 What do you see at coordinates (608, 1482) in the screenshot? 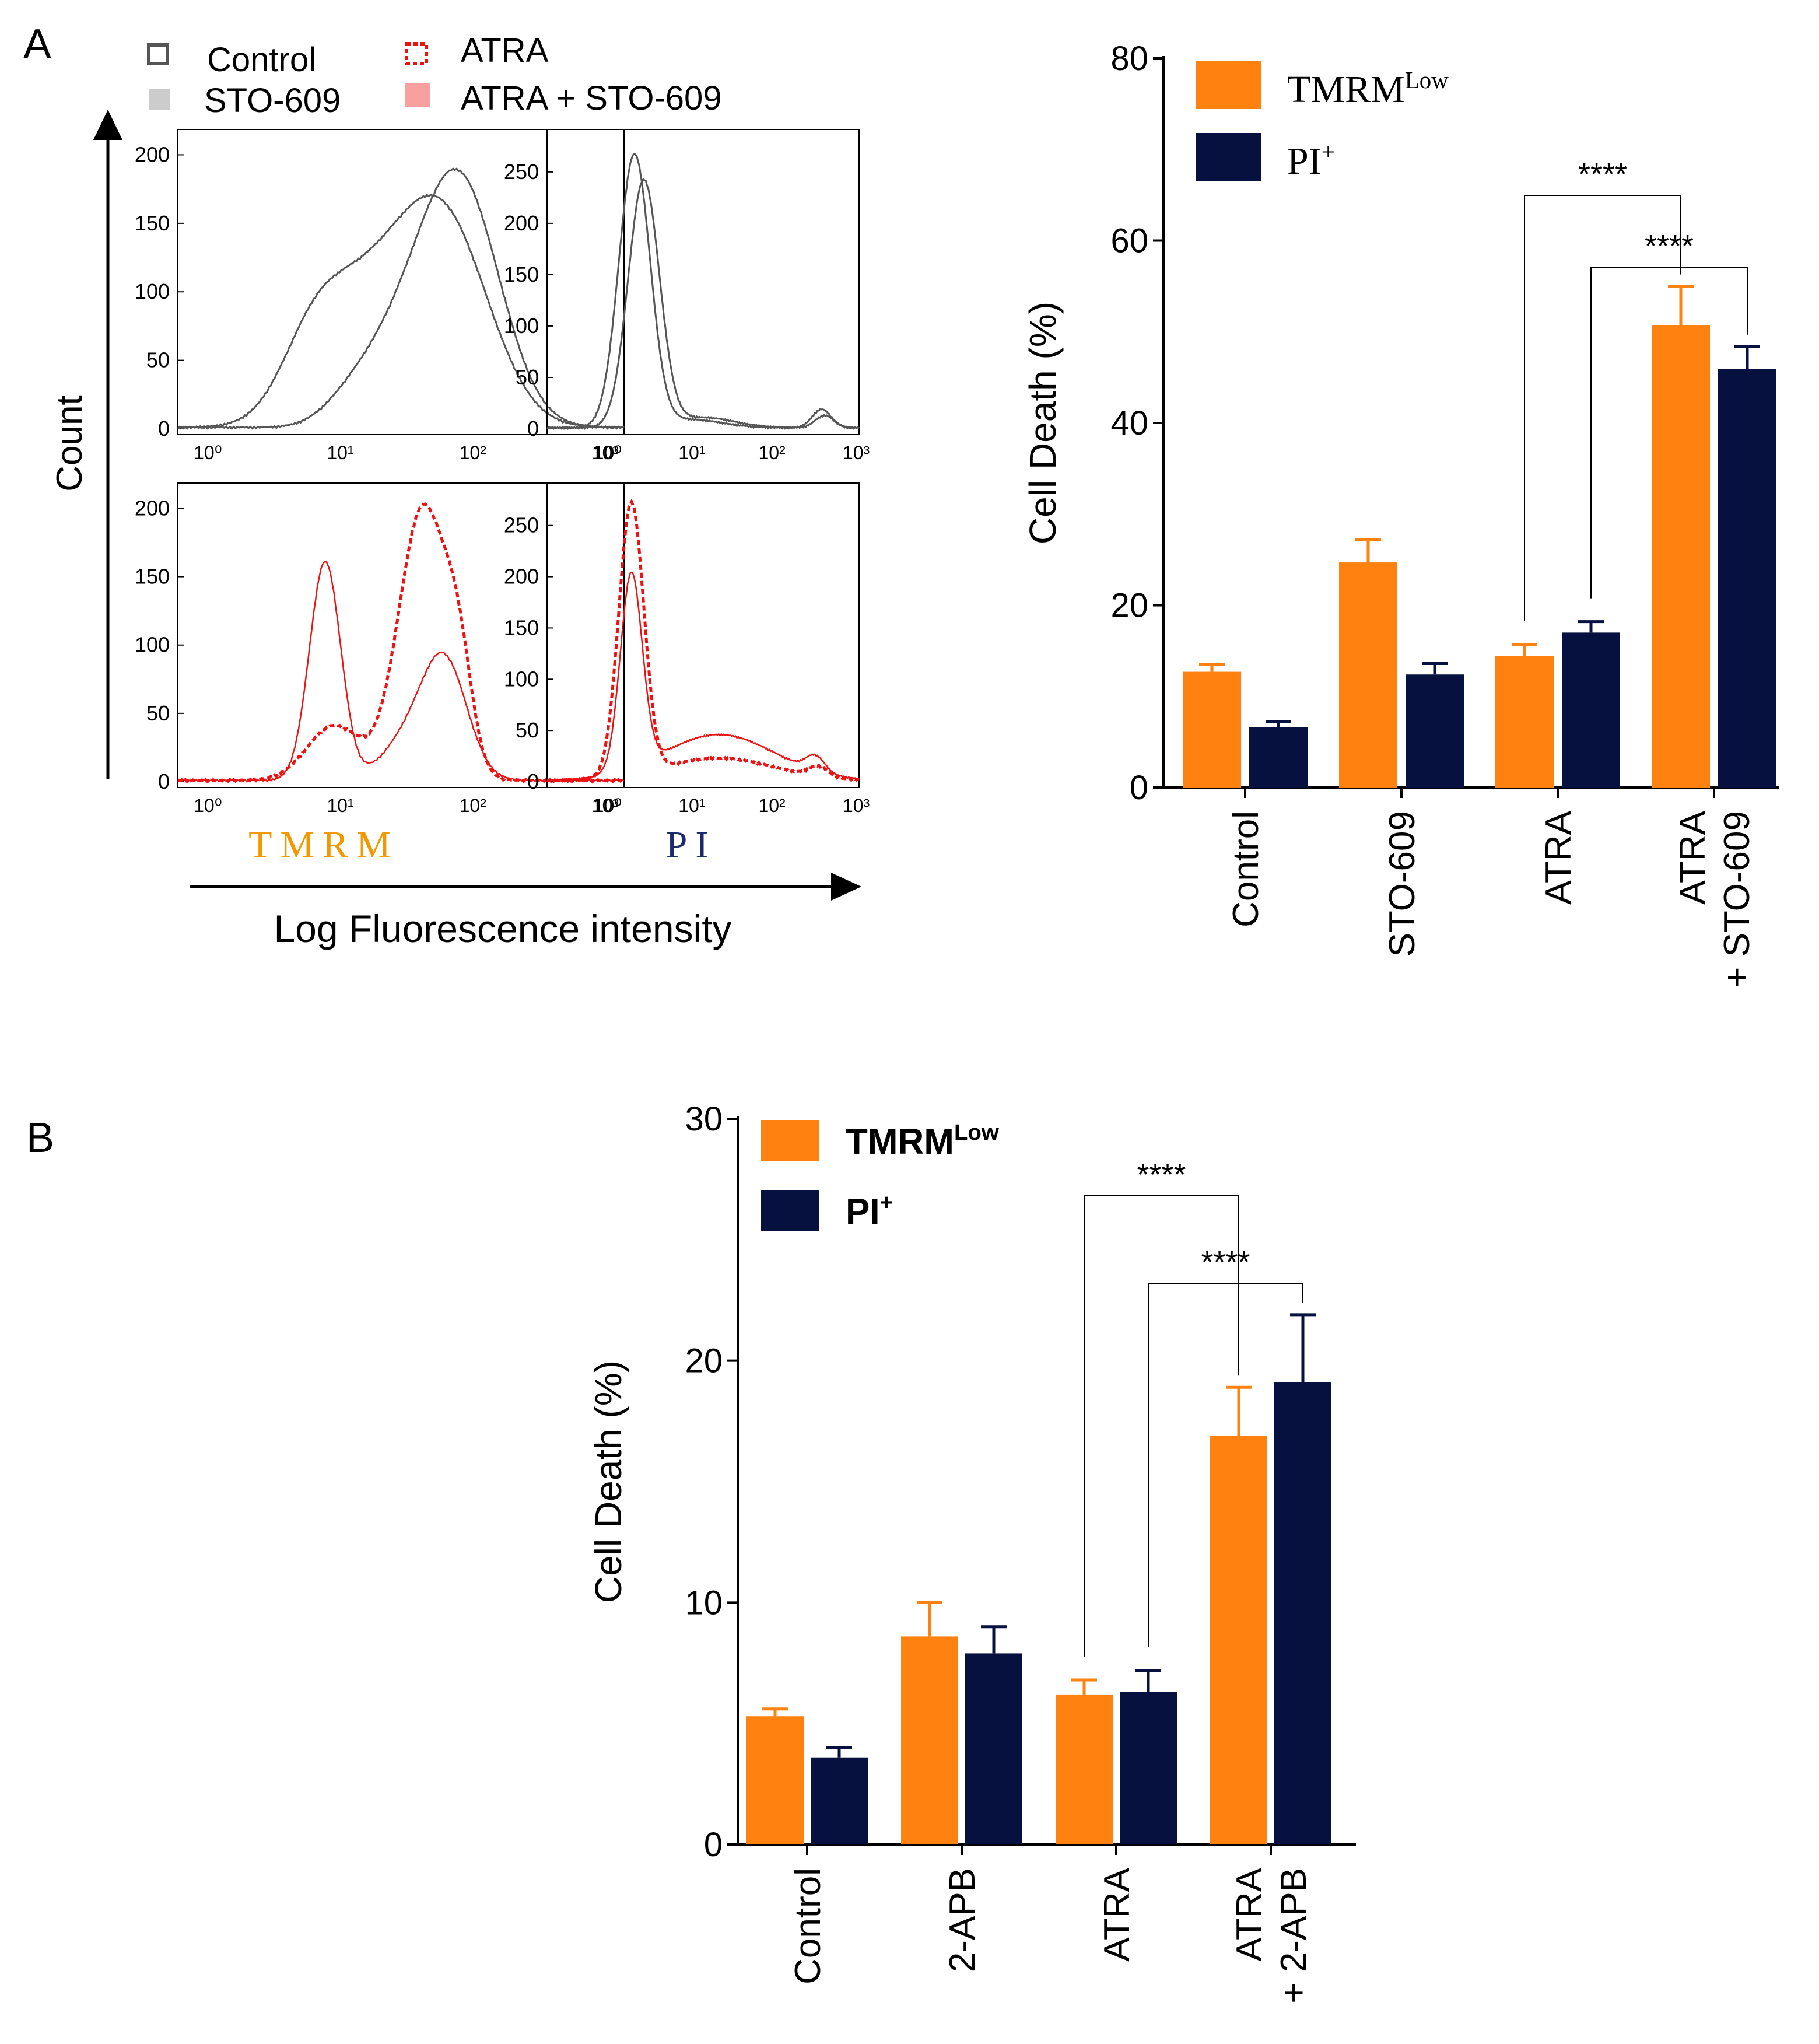
I see `y-axis-title: Cell Death (%)` at bounding box center [608, 1482].